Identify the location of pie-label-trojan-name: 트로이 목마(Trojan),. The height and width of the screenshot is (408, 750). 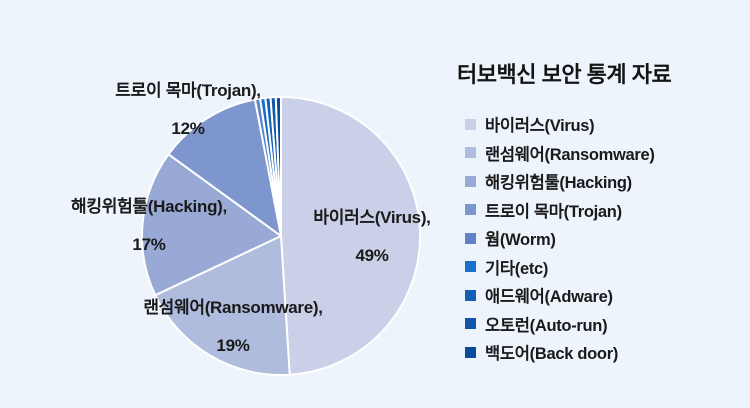
(188, 90).